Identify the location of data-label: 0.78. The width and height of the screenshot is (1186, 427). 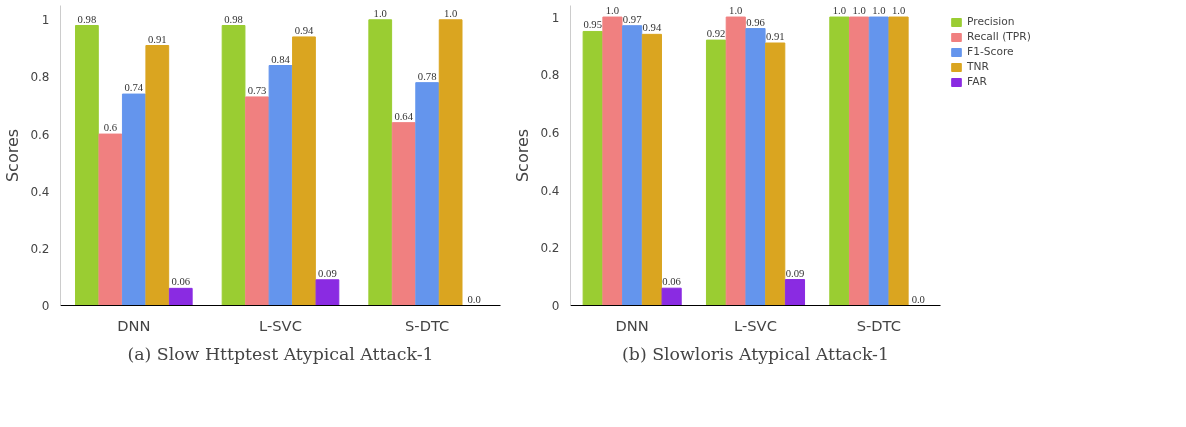
(427, 76).